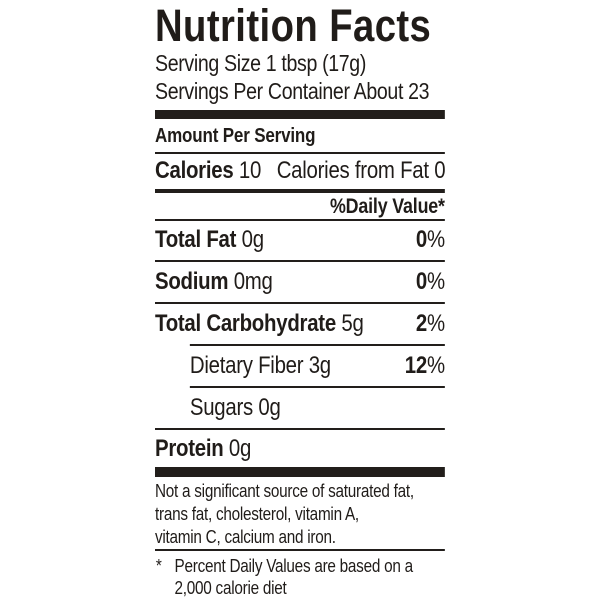  Describe the element at coordinates (387, 206) in the screenshot. I see `daily-value-header: %Daily Value*` at that location.